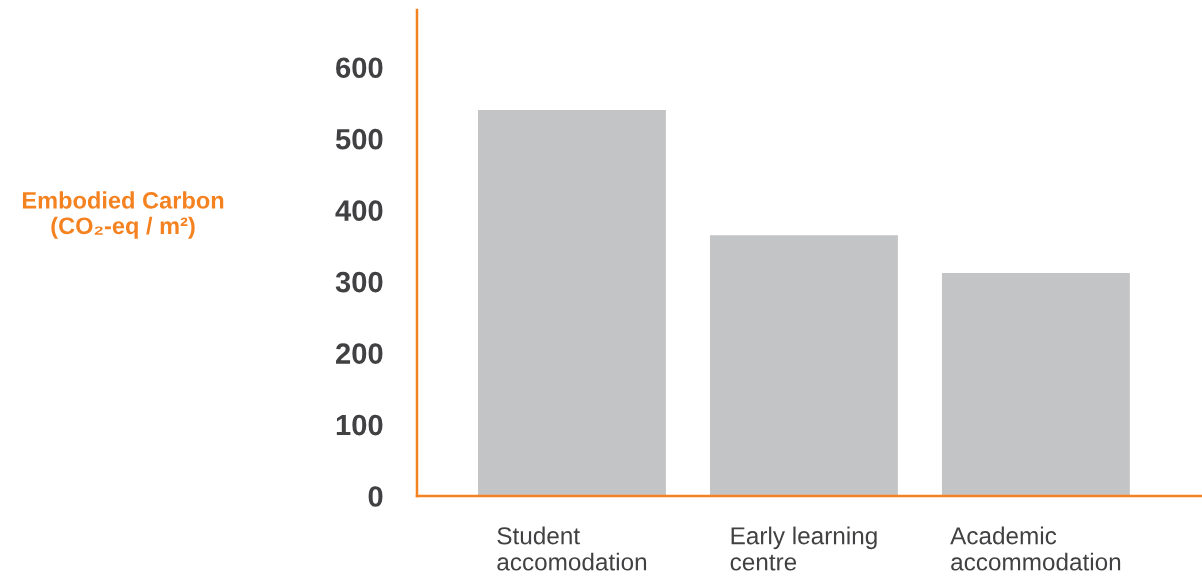  Describe the element at coordinates (1035, 548) in the screenshot. I see `x-tick-label: Academic accommodation` at that location.